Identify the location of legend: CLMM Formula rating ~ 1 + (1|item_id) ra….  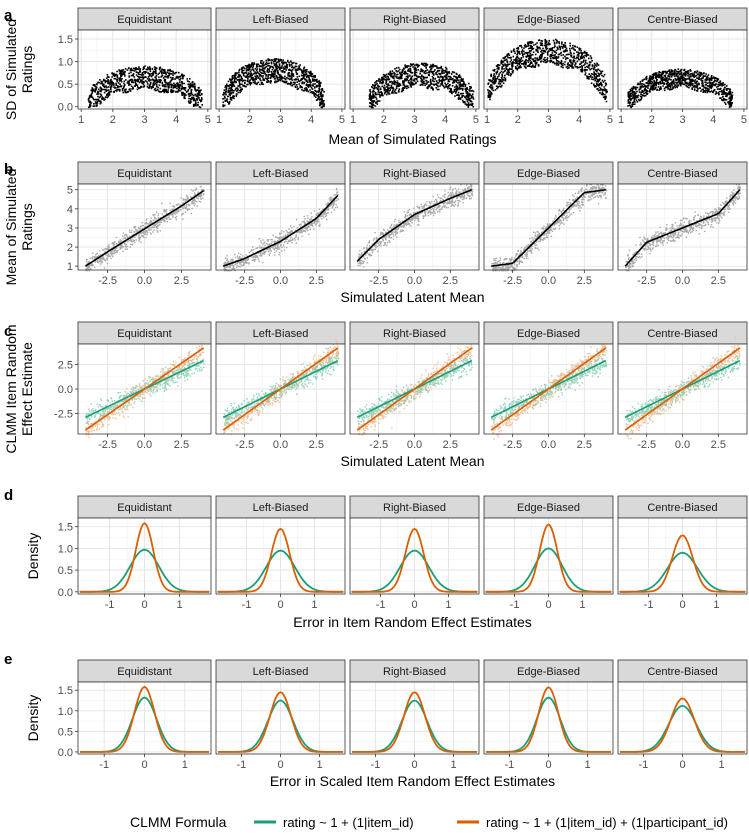
(429, 822).